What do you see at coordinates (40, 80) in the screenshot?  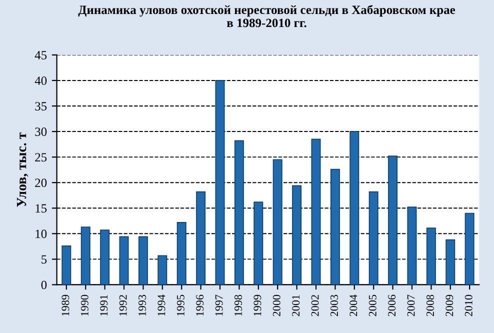 I see `y-tick-label: 40` at bounding box center [40, 80].